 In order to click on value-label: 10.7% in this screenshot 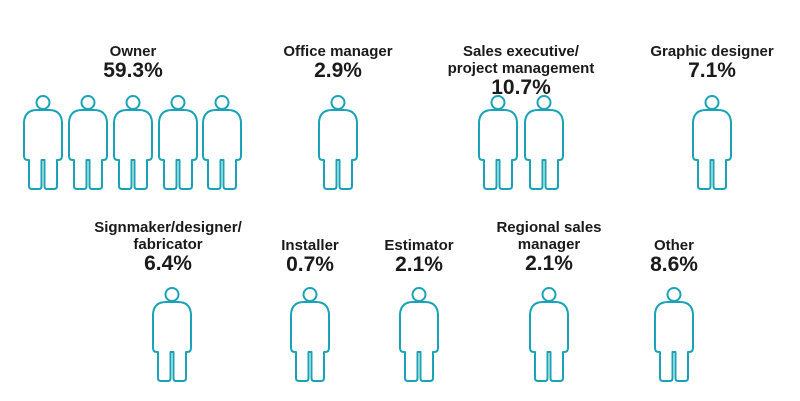, I will do `click(521, 87)`.